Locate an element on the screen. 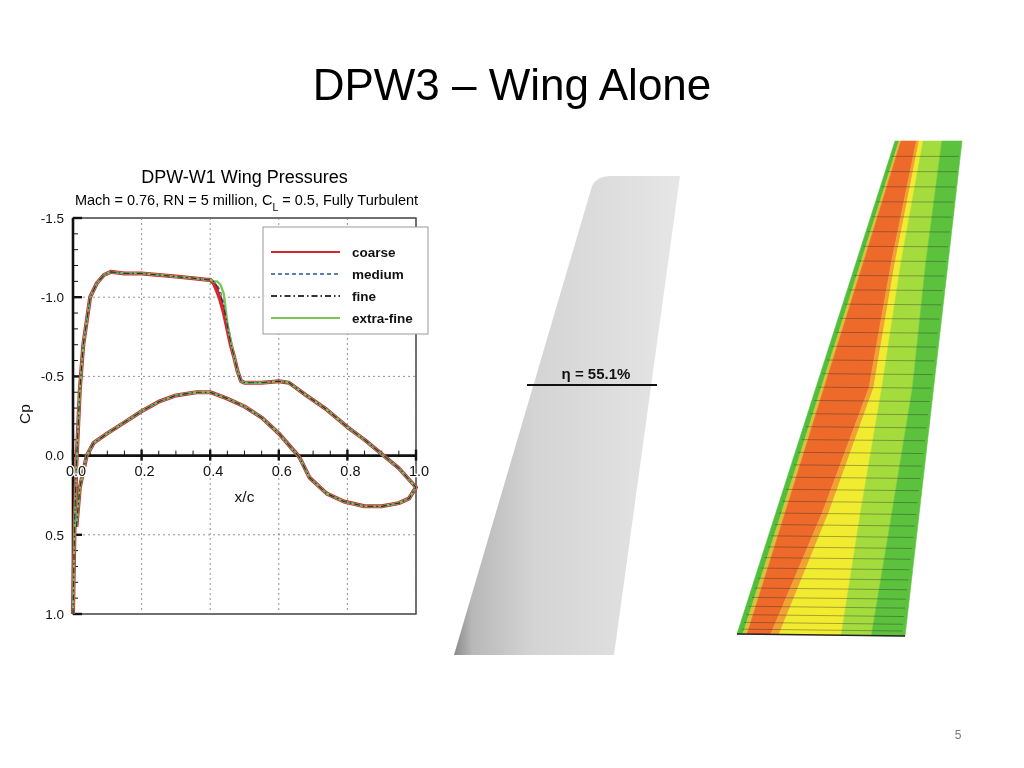  text: coarse is located at coordinates (374, 252).